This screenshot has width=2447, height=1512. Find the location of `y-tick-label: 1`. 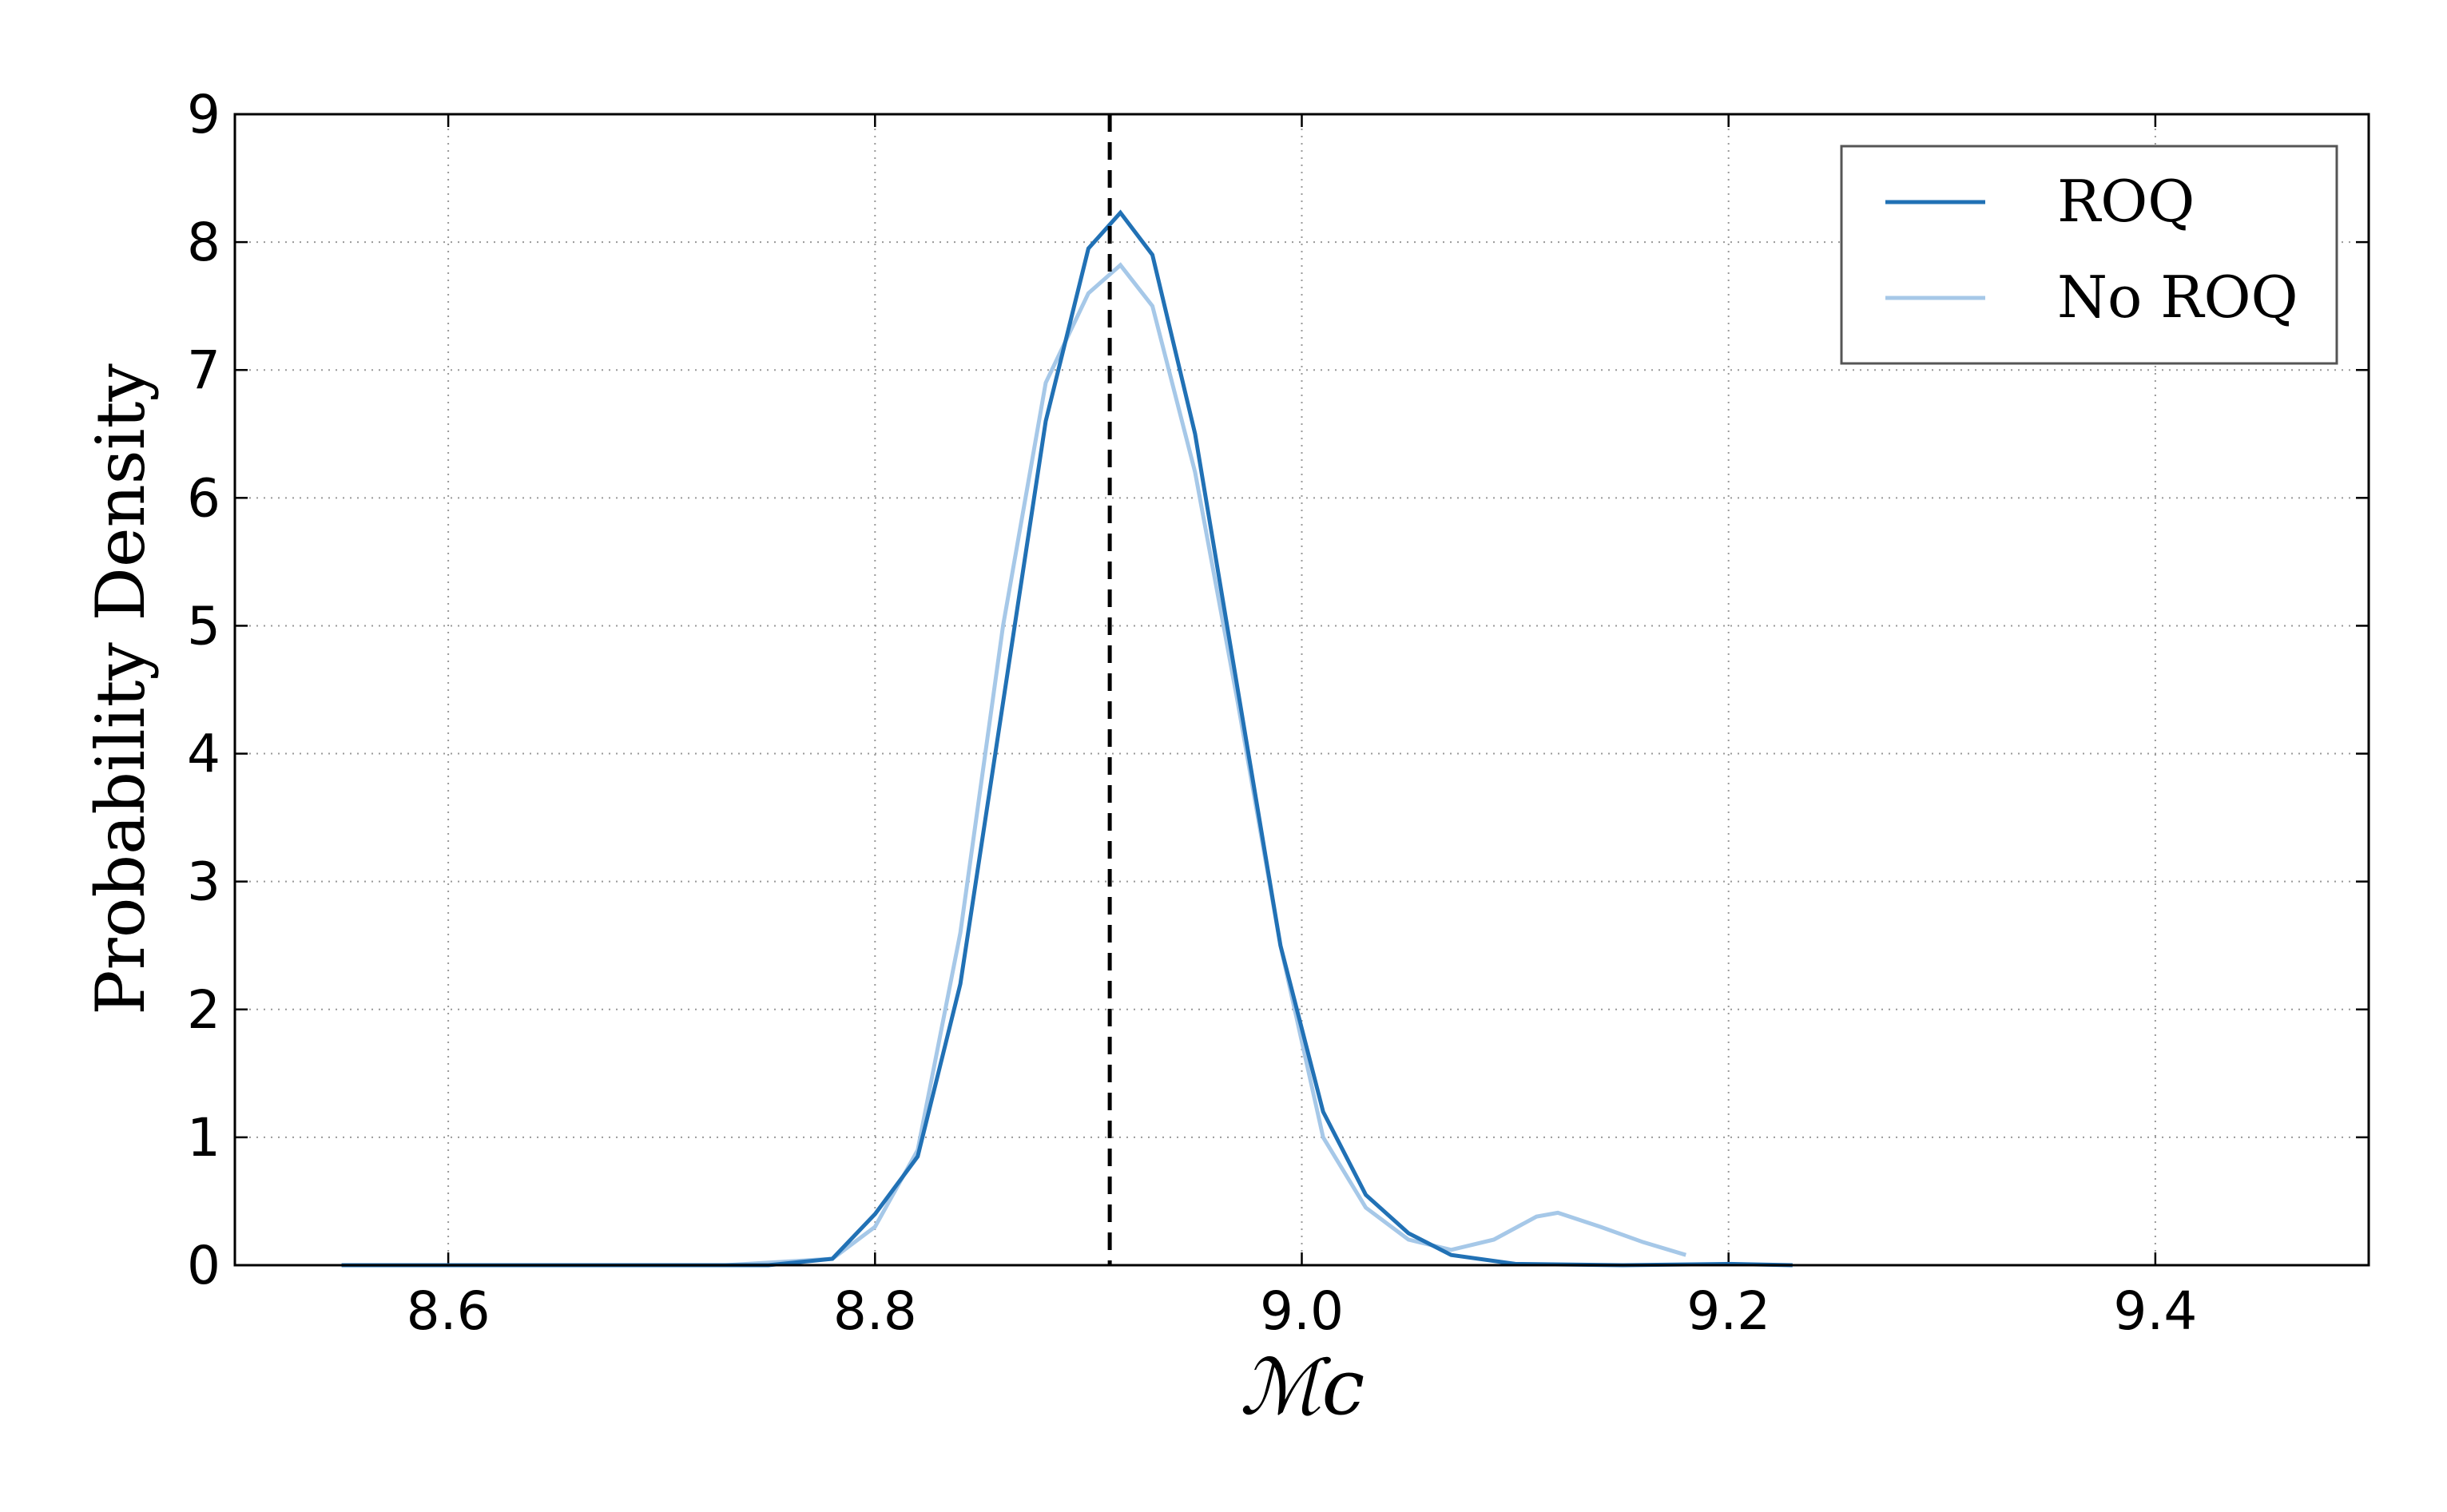

y-tick-label: 1 is located at coordinates (203, 1138).